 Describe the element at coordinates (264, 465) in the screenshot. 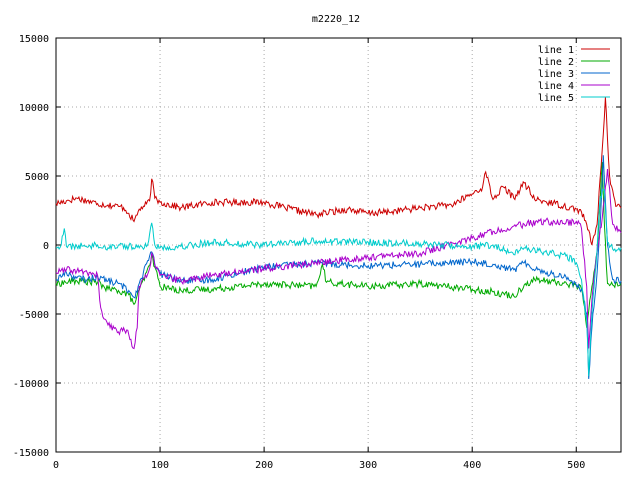

I see `x-tick-label: 200` at that location.